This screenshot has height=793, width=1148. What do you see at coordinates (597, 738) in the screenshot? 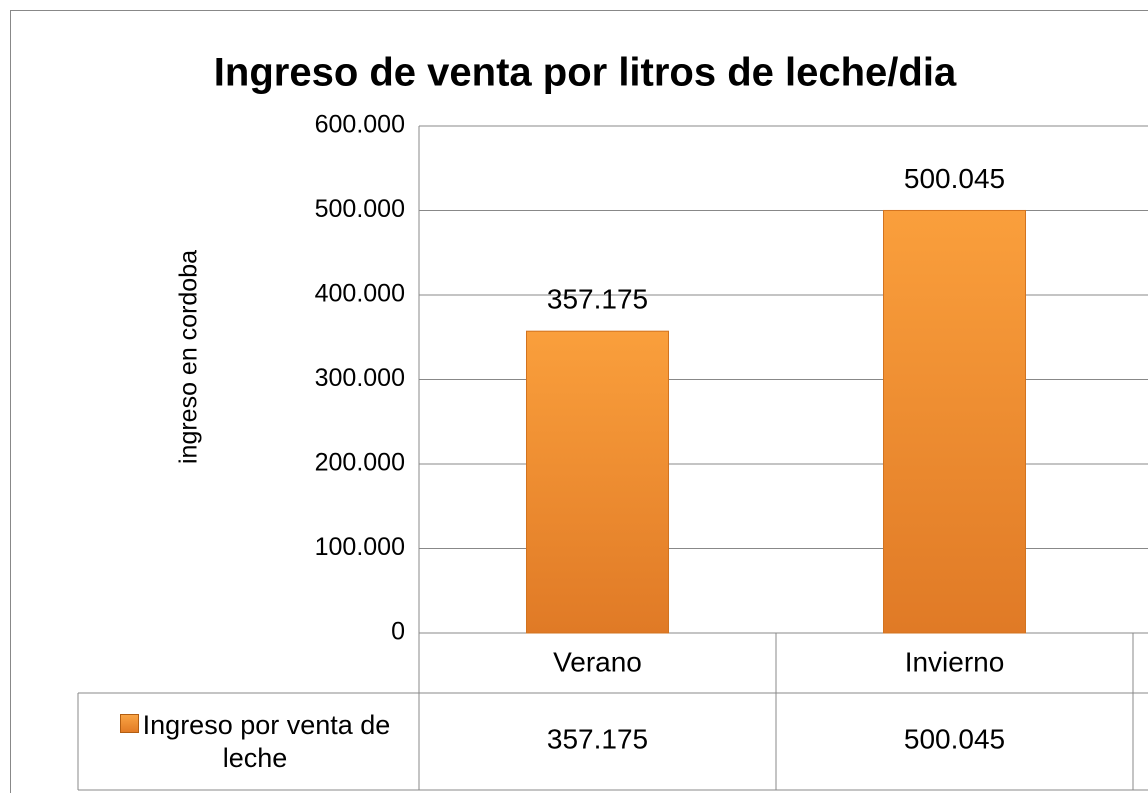
I see `table-value: 357.175` at bounding box center [597, 738].